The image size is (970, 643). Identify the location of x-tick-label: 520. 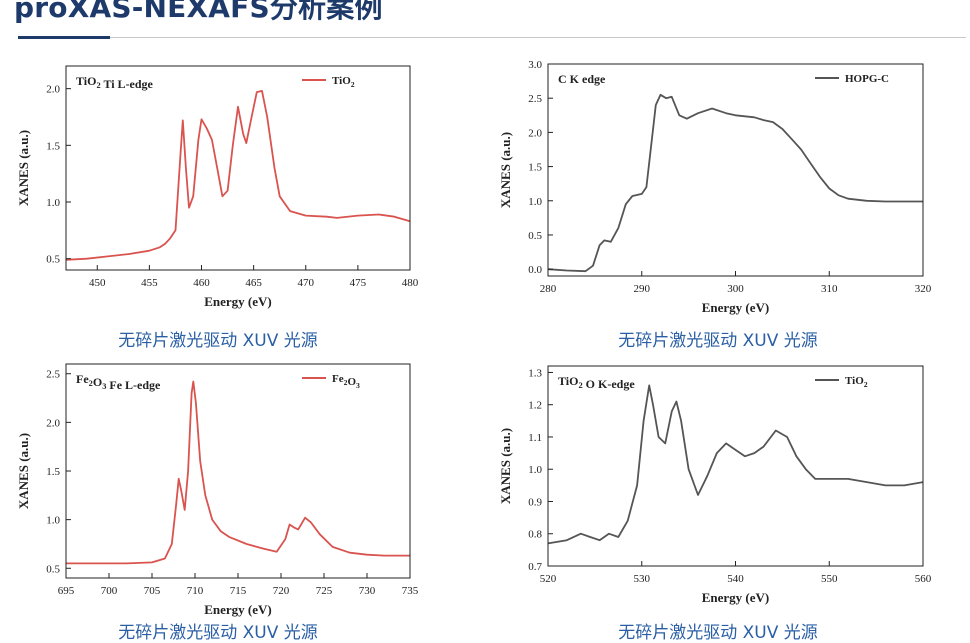
(548, 579).